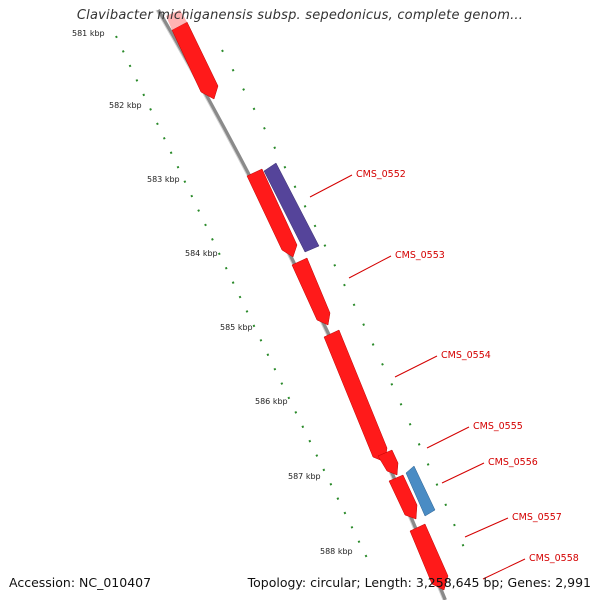 This screenshot has height=600, width=600. Describe the element at coordinates (420, 255) in the screenshot. I see `gene-label-CMS_0553: CMS_0553` at that location.